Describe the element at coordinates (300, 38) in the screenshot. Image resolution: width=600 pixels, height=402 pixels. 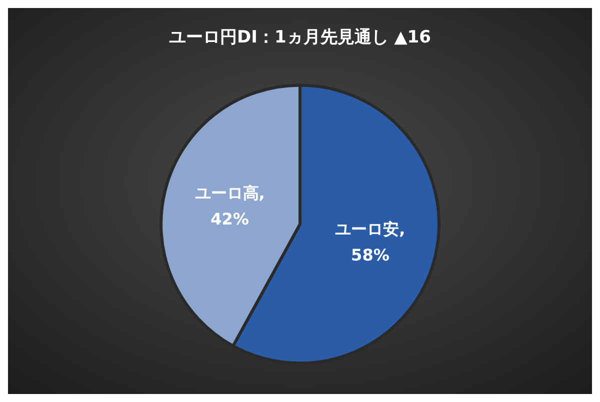
I see `chart-title: ユーロ円DI：1ヵ月先見通し ▲16` at that location.